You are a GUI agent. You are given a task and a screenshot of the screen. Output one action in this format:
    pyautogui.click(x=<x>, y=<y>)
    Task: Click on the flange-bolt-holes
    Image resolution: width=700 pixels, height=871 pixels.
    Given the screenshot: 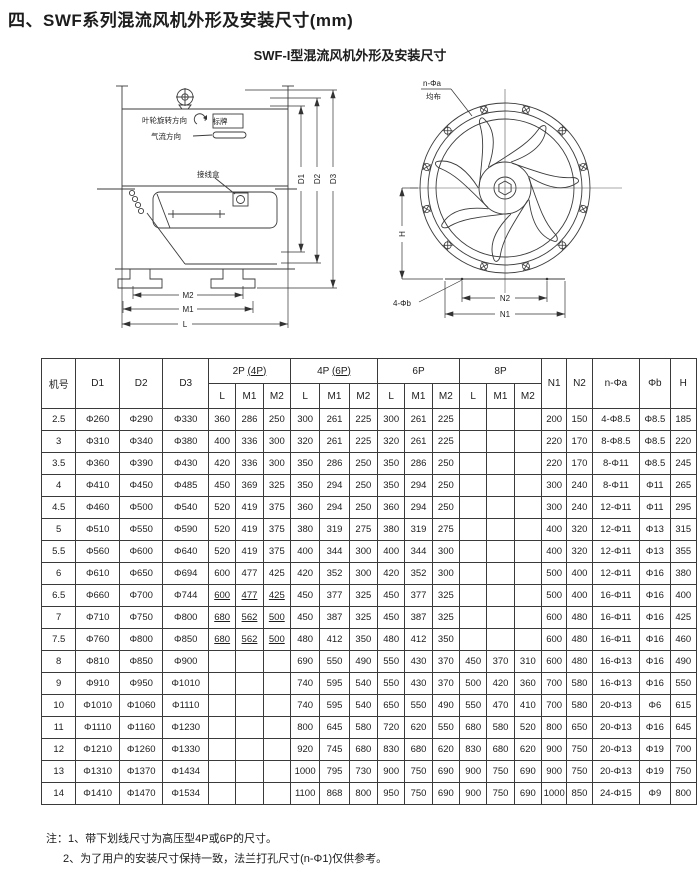 What is the action you would take?
    pyautogui.click(x=505, y=188)
    